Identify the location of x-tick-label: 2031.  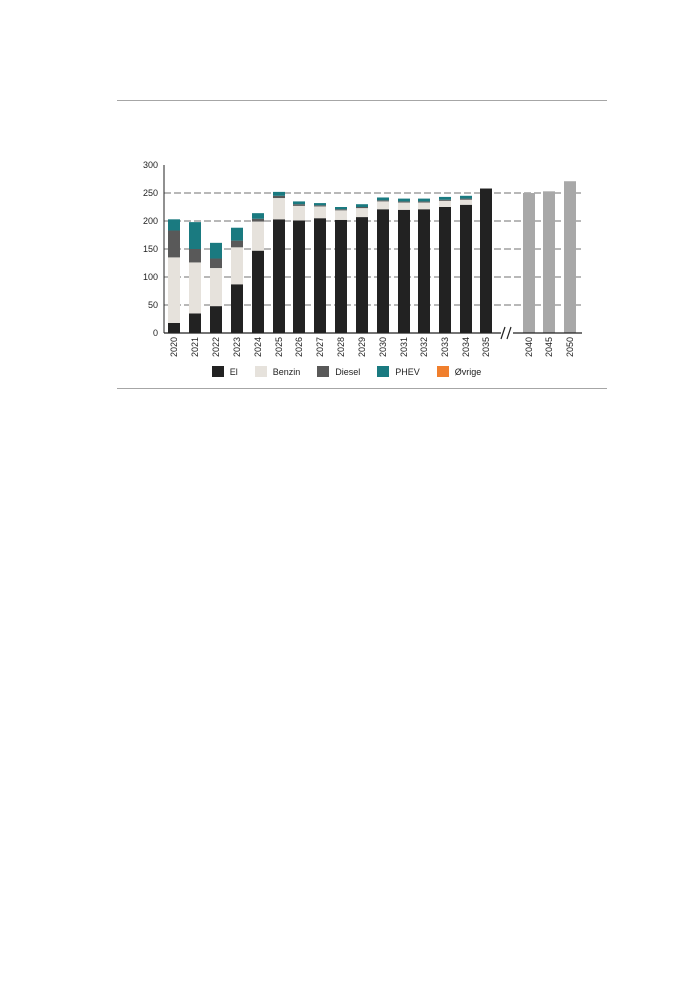
(404, 347).